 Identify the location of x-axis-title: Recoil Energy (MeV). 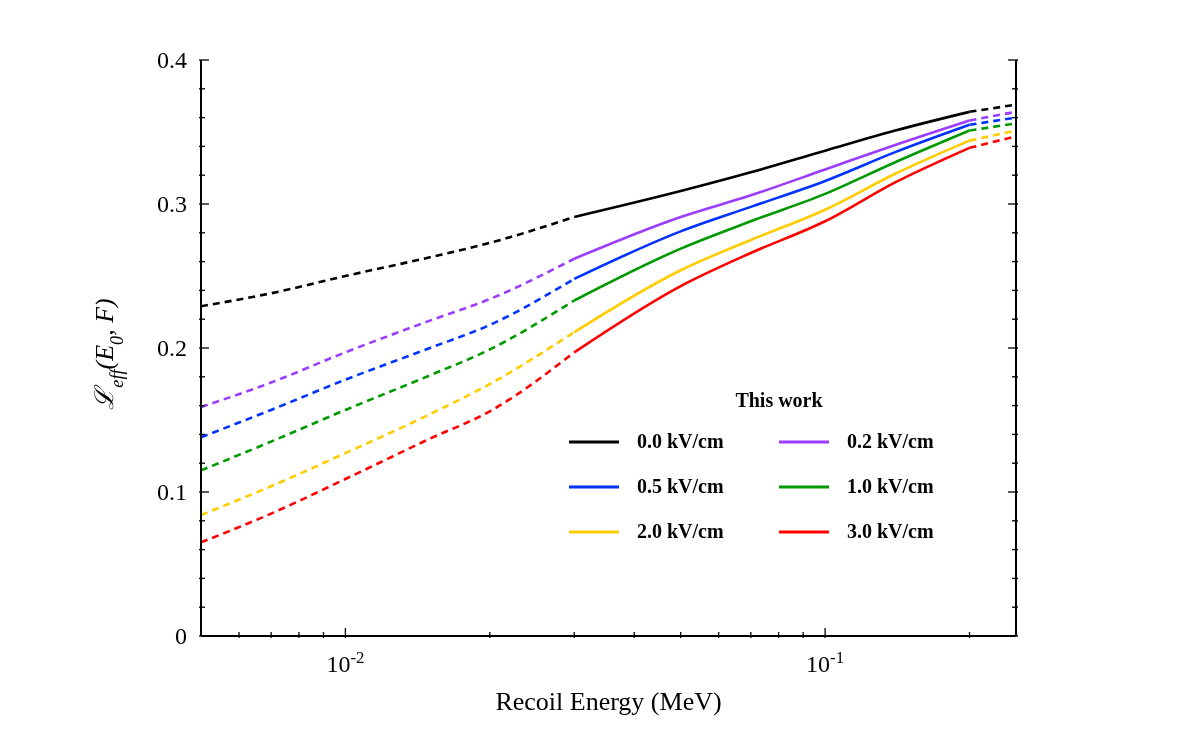
(608, 701).